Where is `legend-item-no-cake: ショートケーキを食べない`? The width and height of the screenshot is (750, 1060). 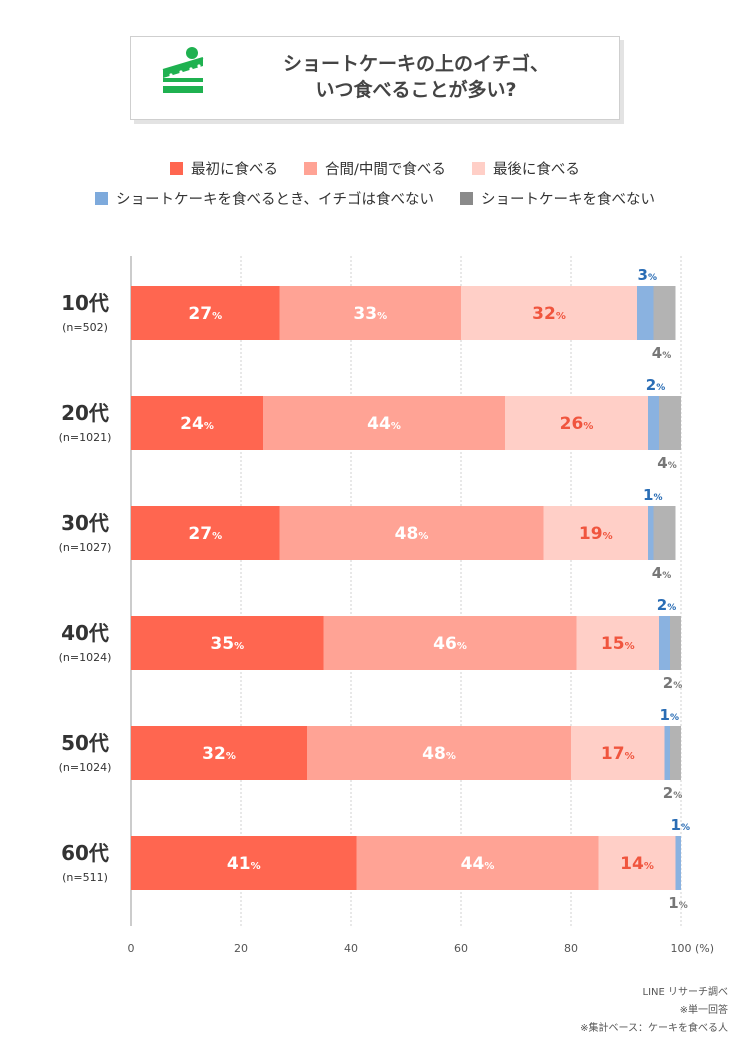 legend-item-no-cake: ショートケーキを食べない is located at coordinates (557, 198).